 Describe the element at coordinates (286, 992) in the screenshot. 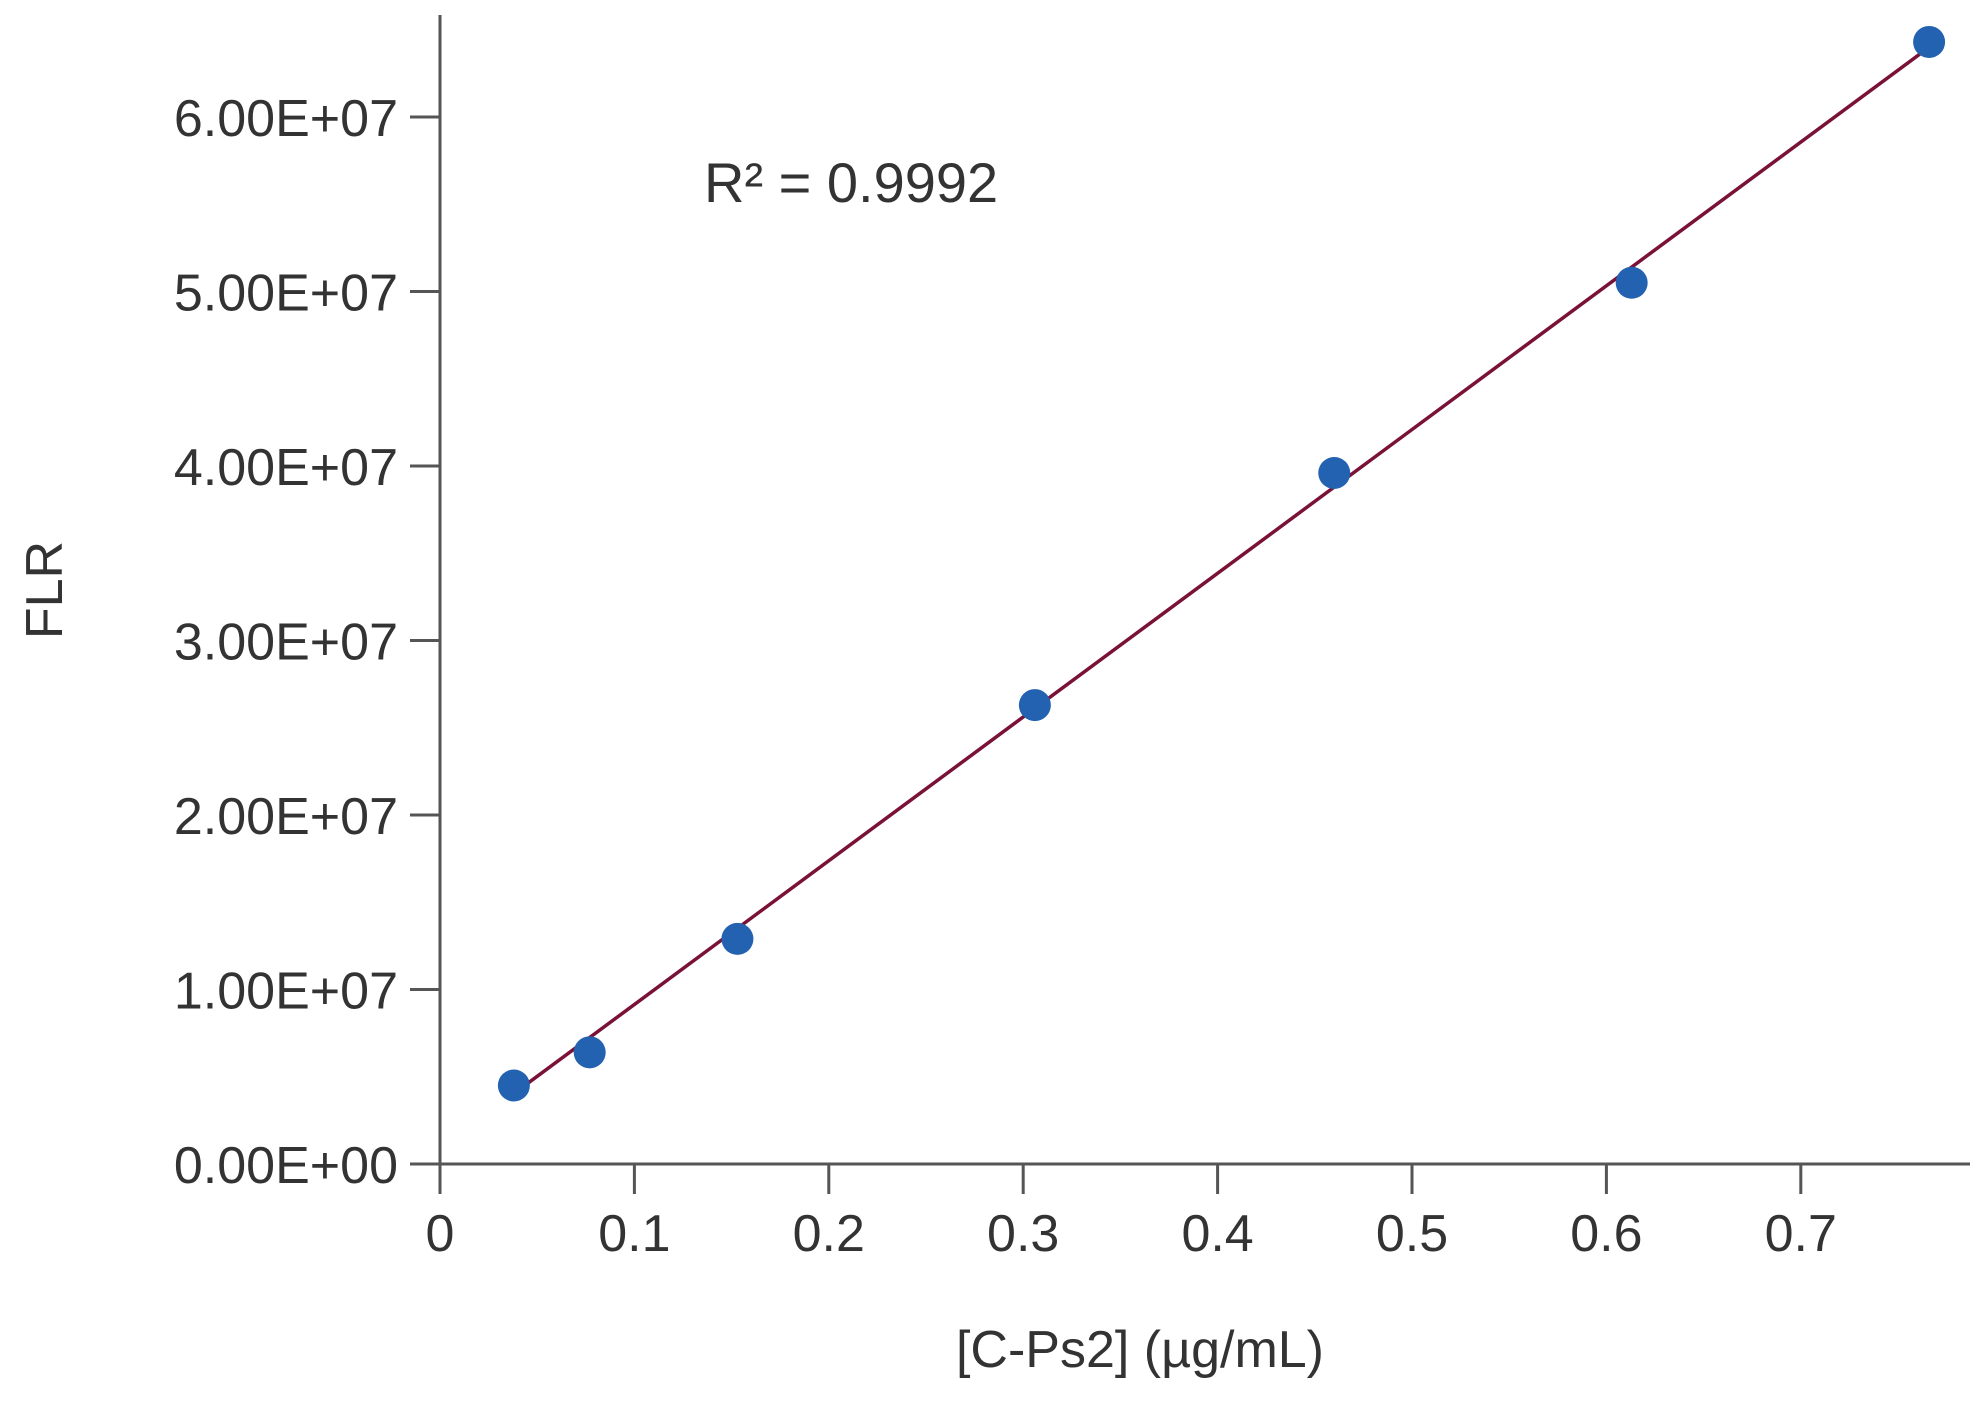

I see `y-tick-label: 1.00E+07` at that location.